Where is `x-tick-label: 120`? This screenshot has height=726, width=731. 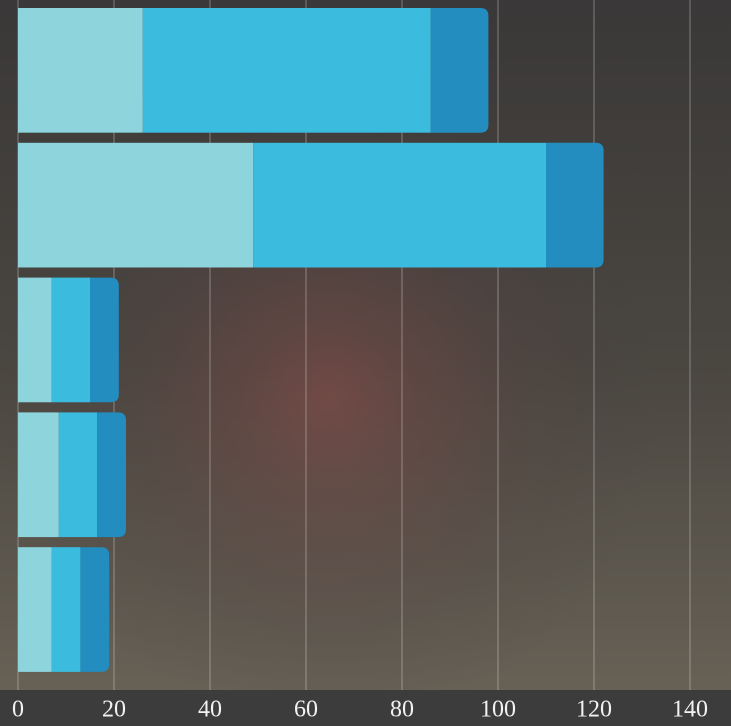 x-tick-label: 120 is located at coordinates (594, 710).